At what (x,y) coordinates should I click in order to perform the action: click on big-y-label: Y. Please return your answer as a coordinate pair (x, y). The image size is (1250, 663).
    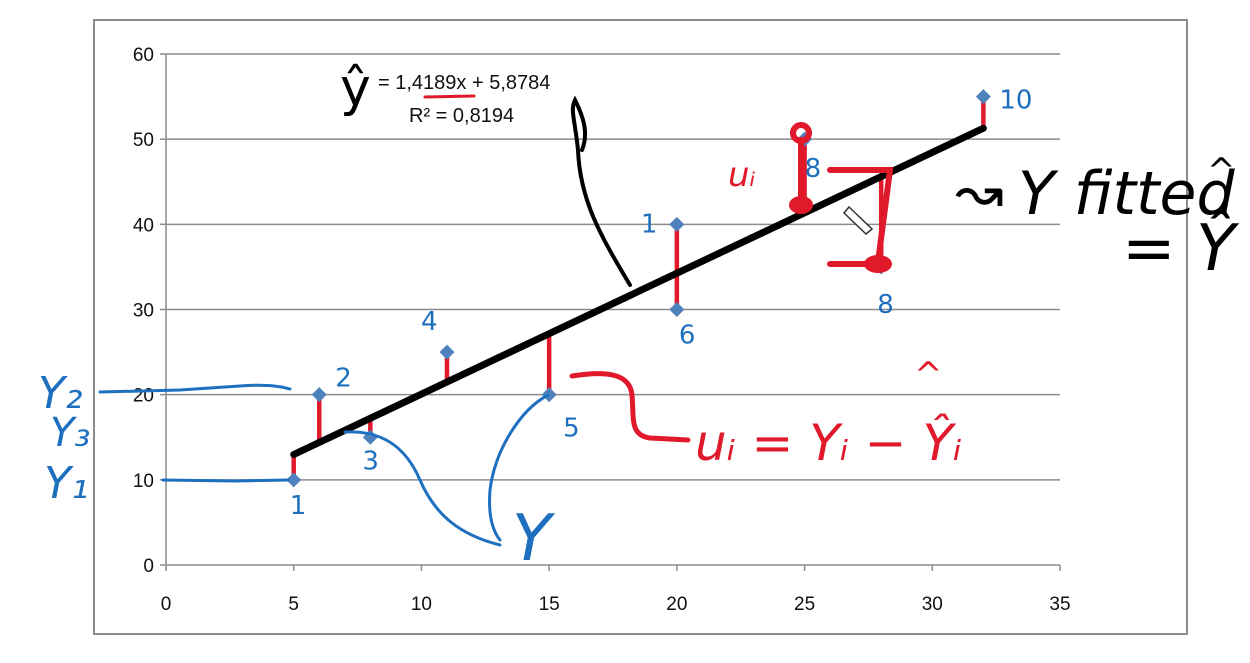
    Looking at the image, I should click on (534, 539).